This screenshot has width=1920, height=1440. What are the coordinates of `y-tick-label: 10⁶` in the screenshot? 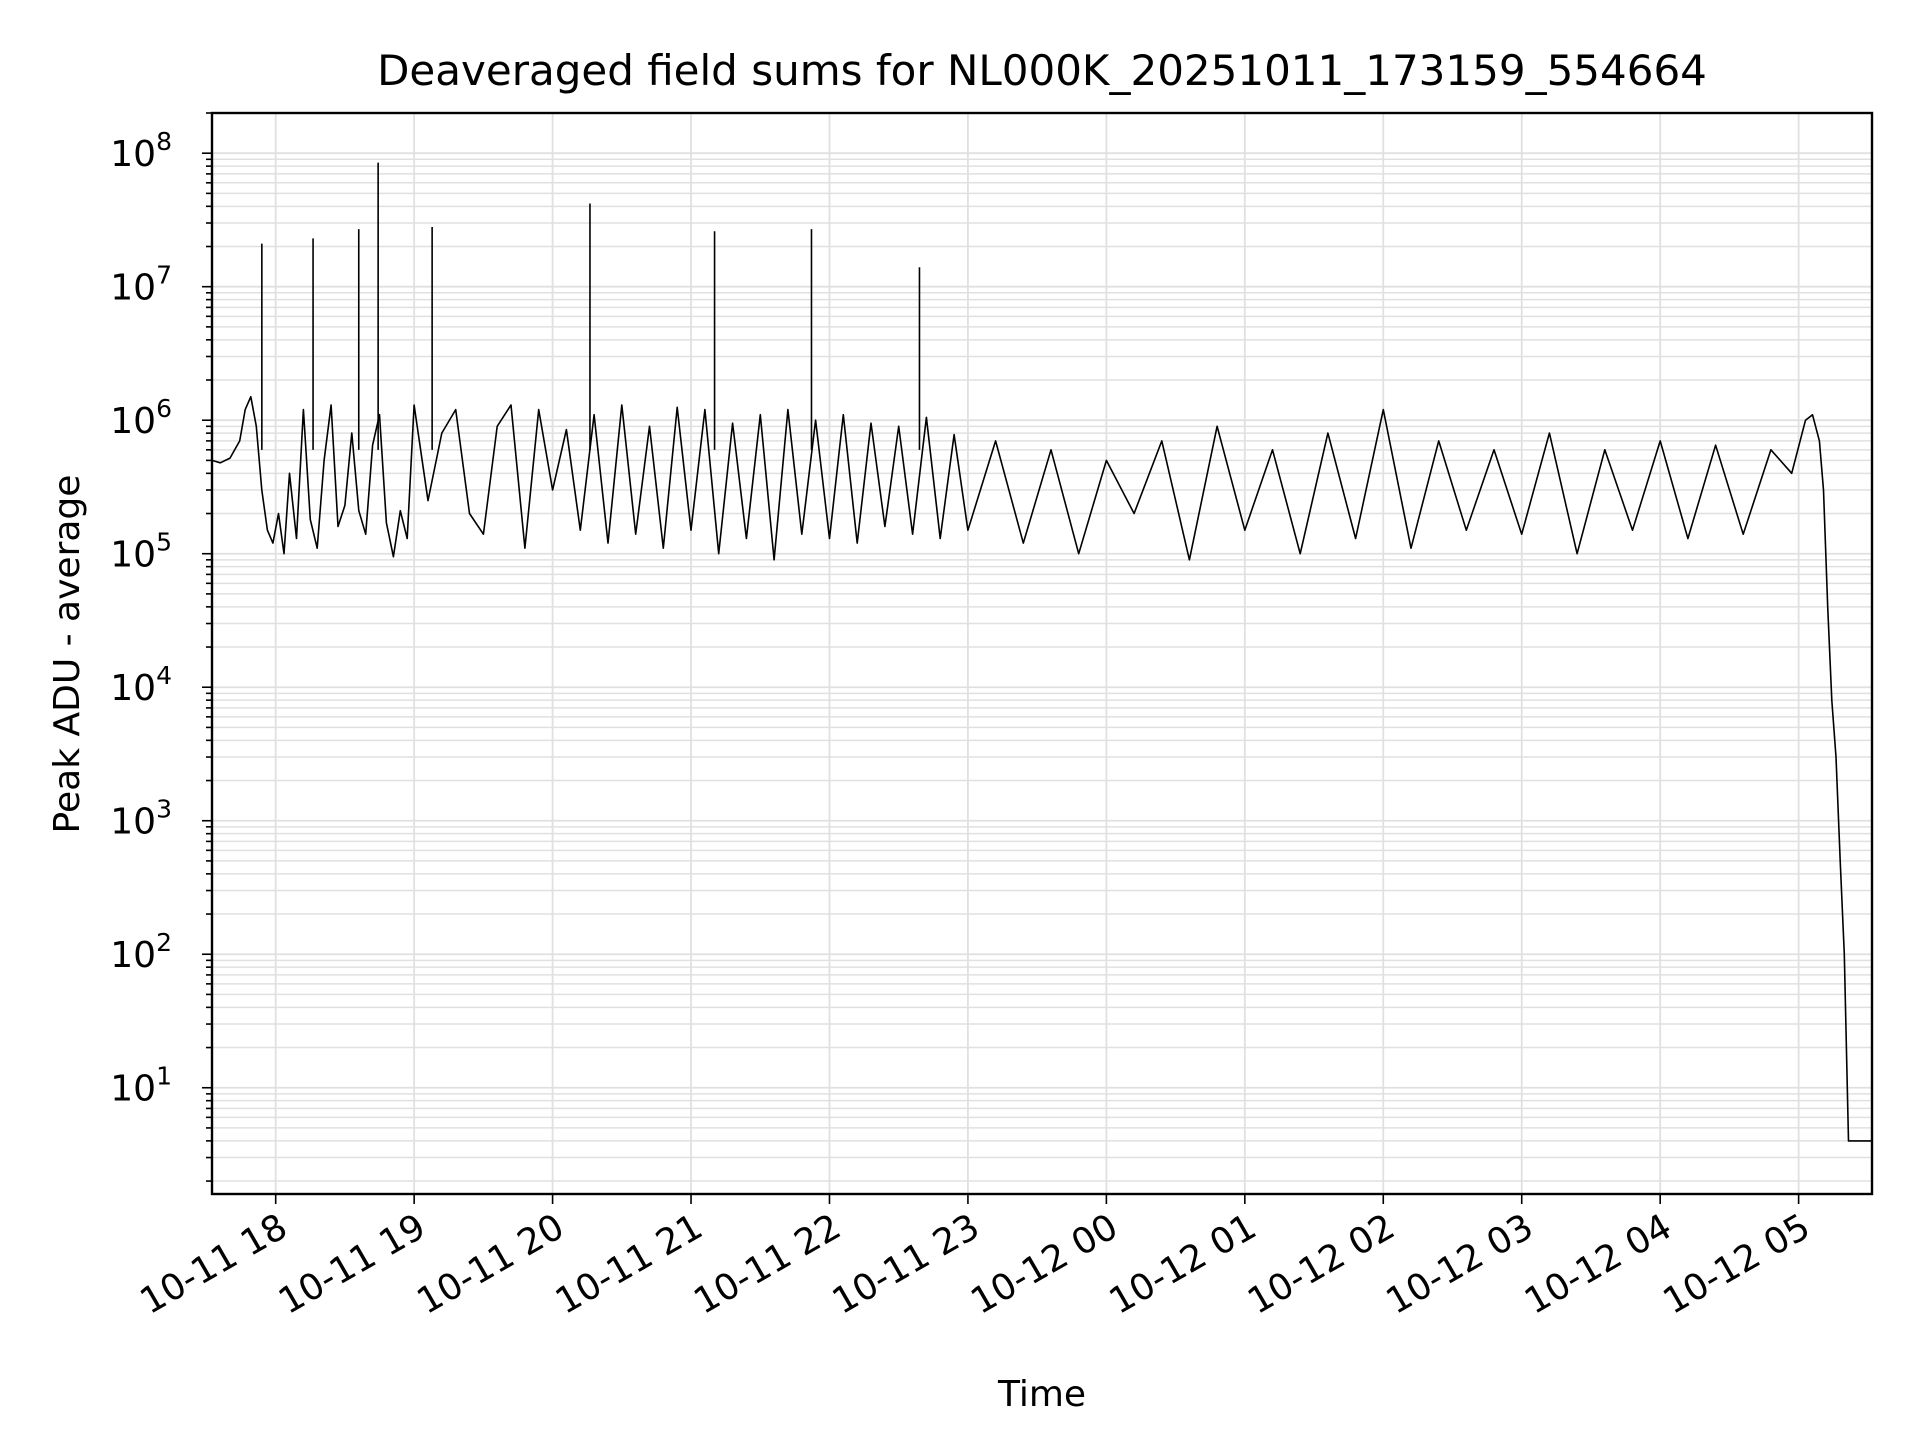 It's located at (141, 418).